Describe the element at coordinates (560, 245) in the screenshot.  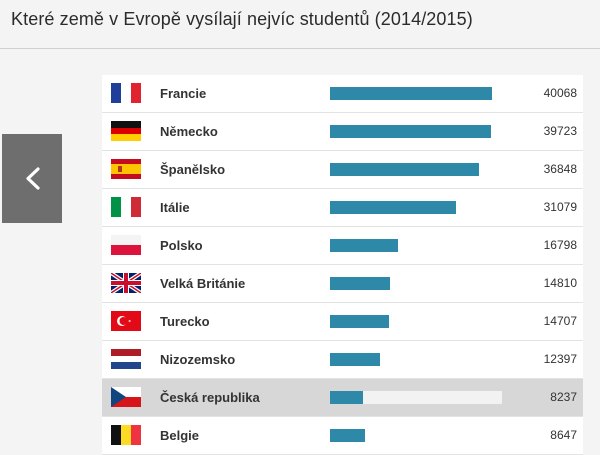
I see `value-label: 16798` at that location.